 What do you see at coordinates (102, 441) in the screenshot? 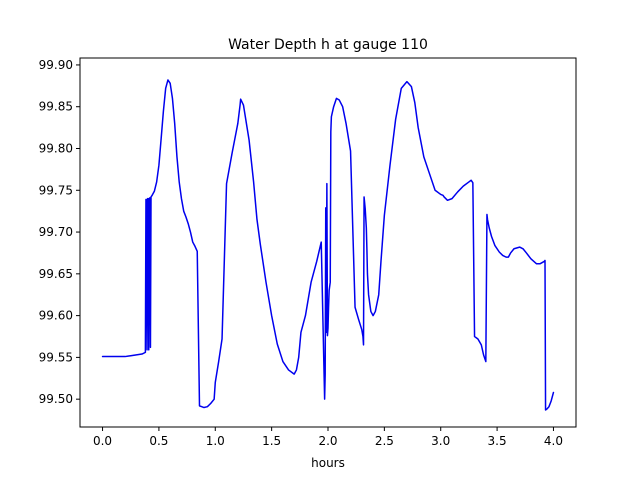
I see `x-tick-label: 0.0` at bounding box center [102, 441].